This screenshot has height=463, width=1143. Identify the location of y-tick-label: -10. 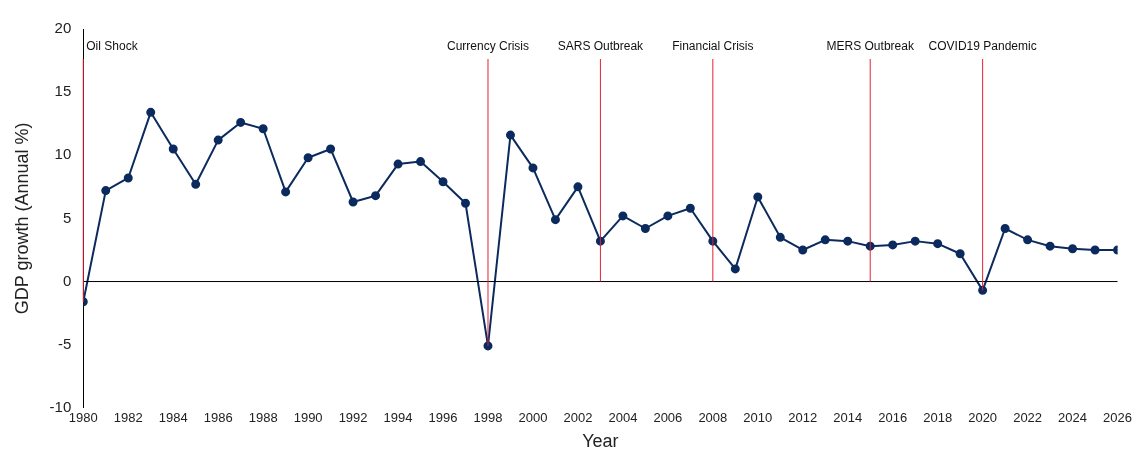
(60, 406).